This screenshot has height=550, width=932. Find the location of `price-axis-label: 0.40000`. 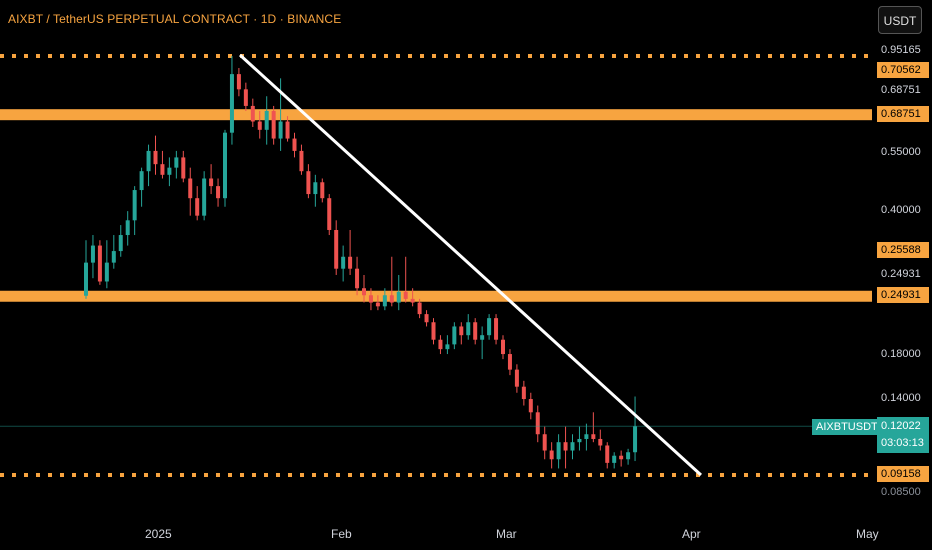

price-axis-label: 0.40000 is located at coordinates (901, 210).